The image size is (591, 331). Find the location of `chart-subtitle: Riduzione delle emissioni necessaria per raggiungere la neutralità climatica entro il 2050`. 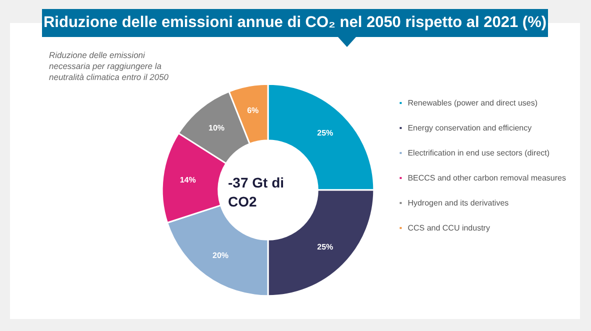

chart-subtitle: Riduzione delle emissioni necessaria per raggiungere la neutralità climatica entro il 2050 is located at coordinates (109, 66).